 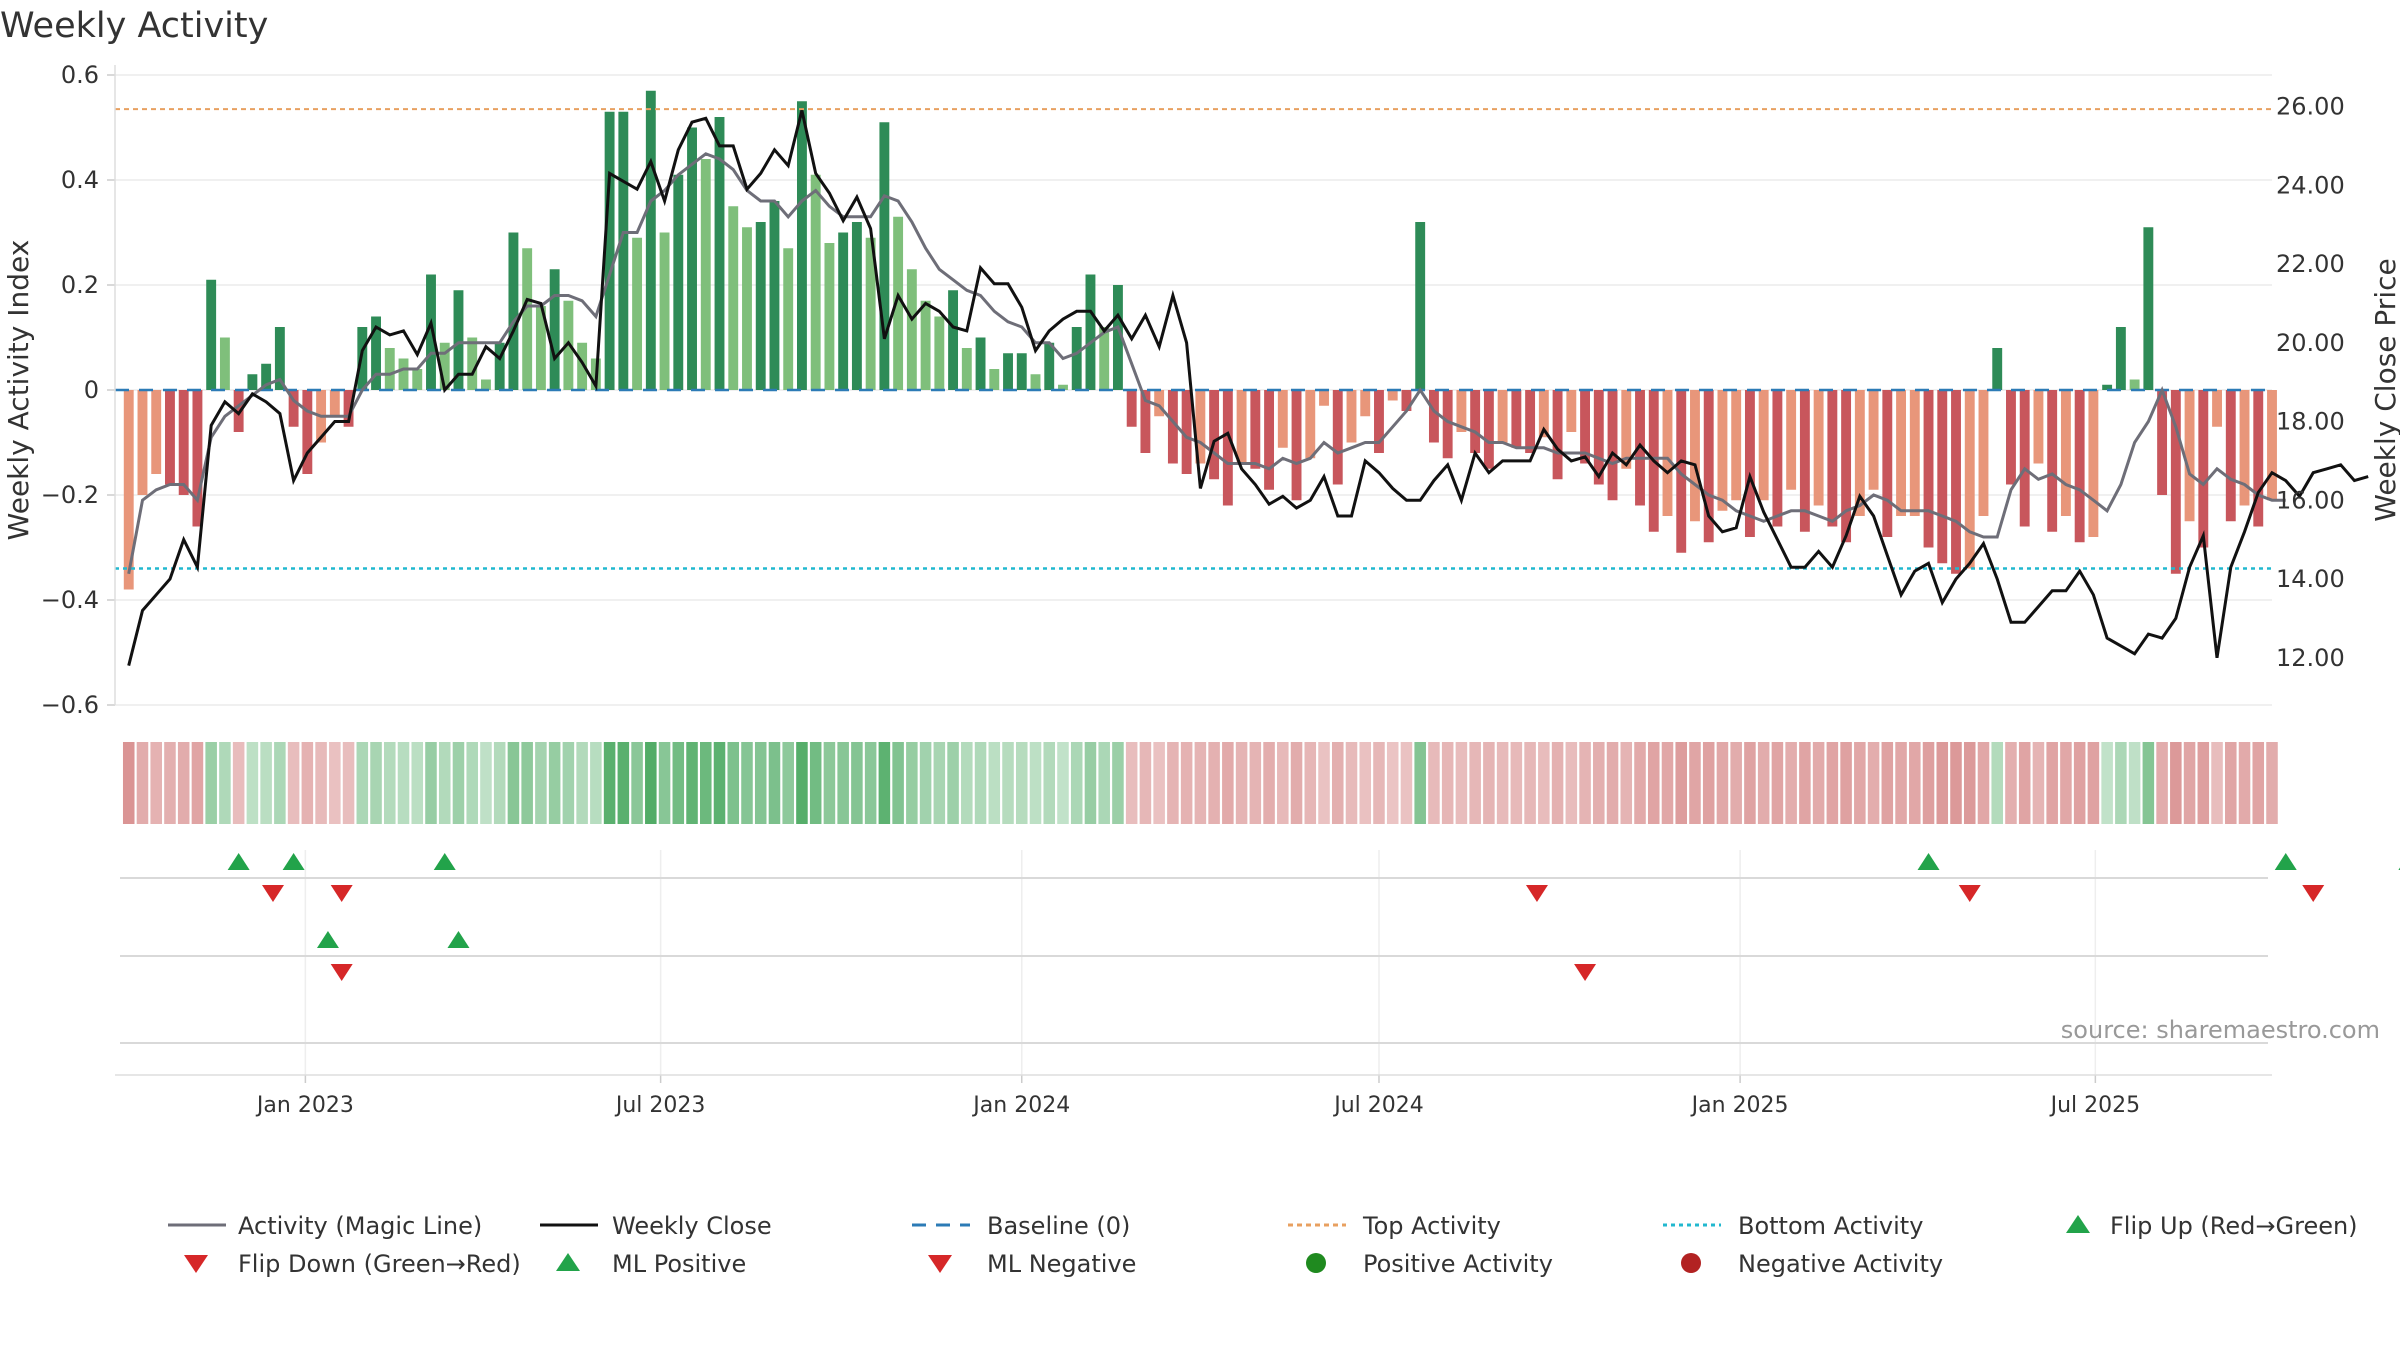 What do you see at coordinates (134, 26) in the screenshot?
I see `chart-title: Weekly Activity` at bounding box center [134, 26].